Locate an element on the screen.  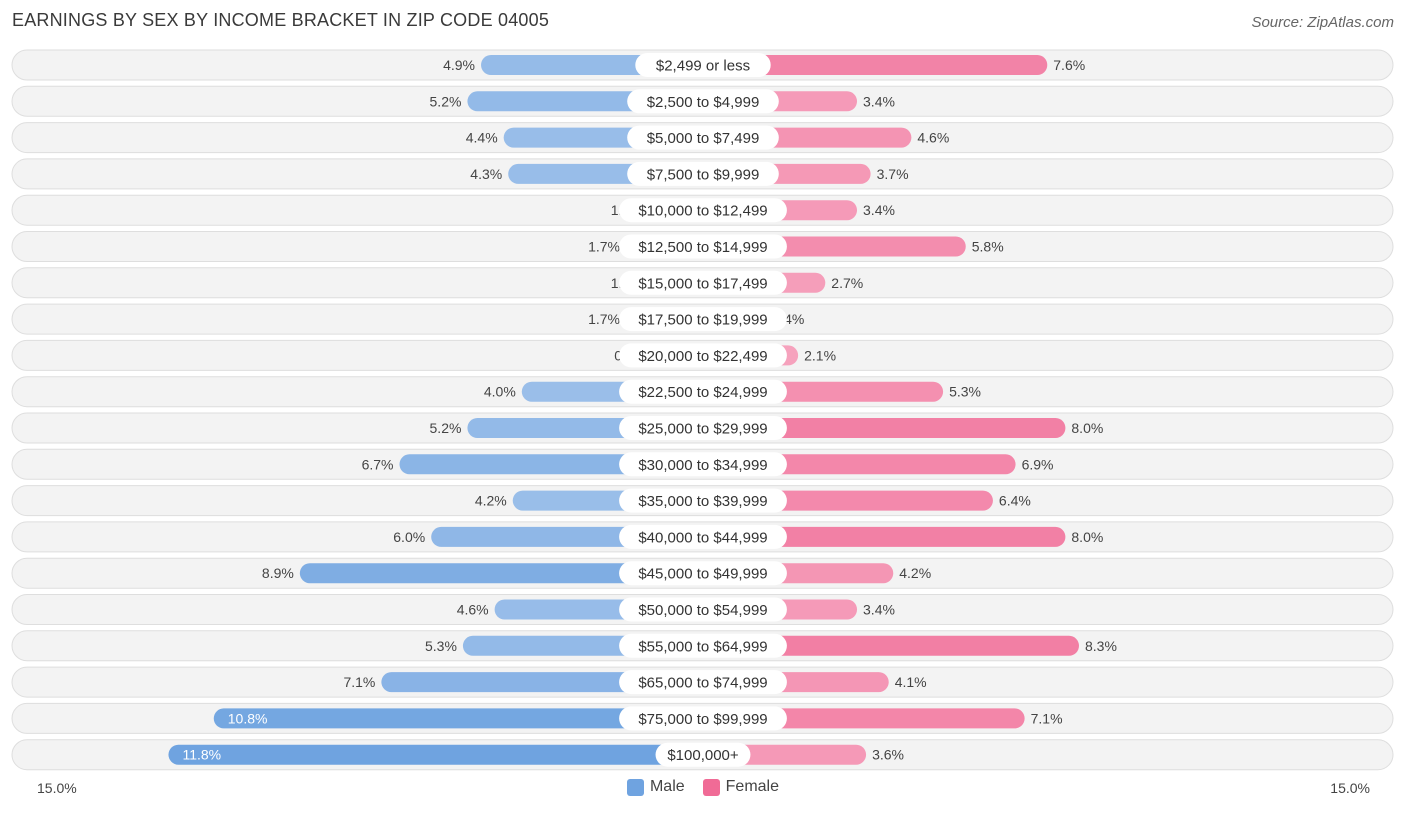
data-label-female: 8.3% is located at coordinates (1101, 646).